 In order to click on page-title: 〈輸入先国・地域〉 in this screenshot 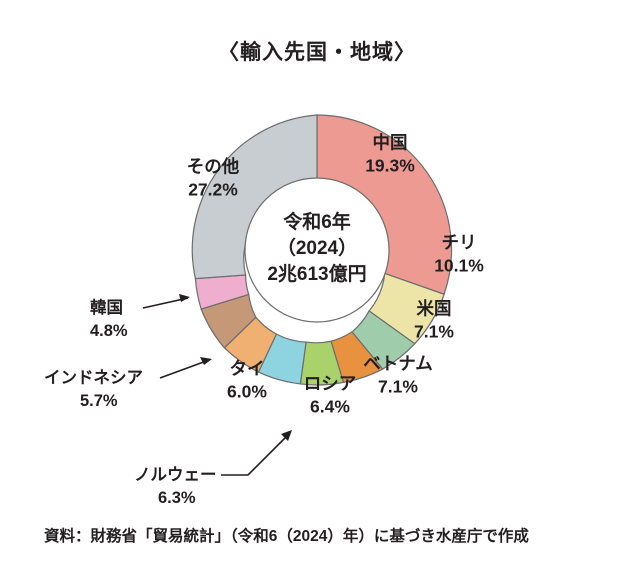, I will do `click(317, 52)`.